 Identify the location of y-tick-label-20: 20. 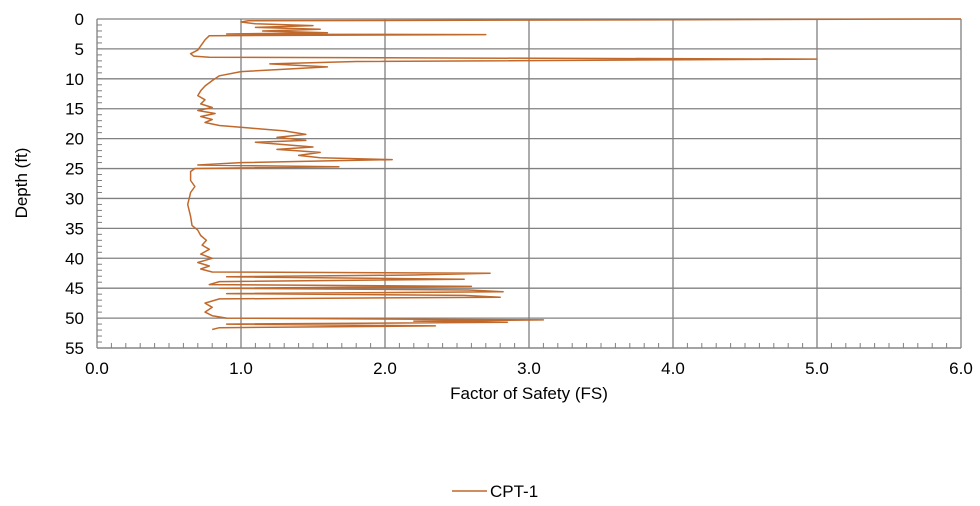
(74, 139).